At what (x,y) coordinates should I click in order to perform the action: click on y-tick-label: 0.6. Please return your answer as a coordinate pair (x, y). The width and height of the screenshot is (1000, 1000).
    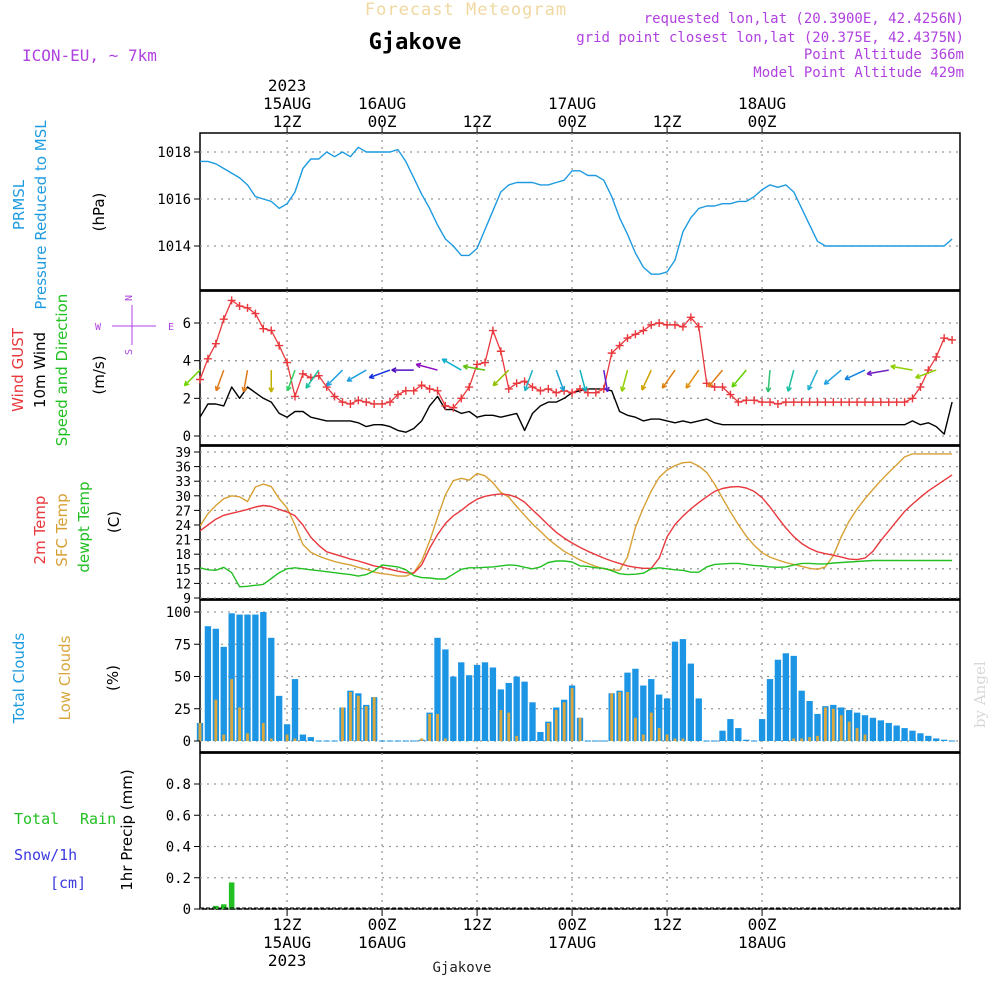
    Looking at the image, I should click on (178, 816).